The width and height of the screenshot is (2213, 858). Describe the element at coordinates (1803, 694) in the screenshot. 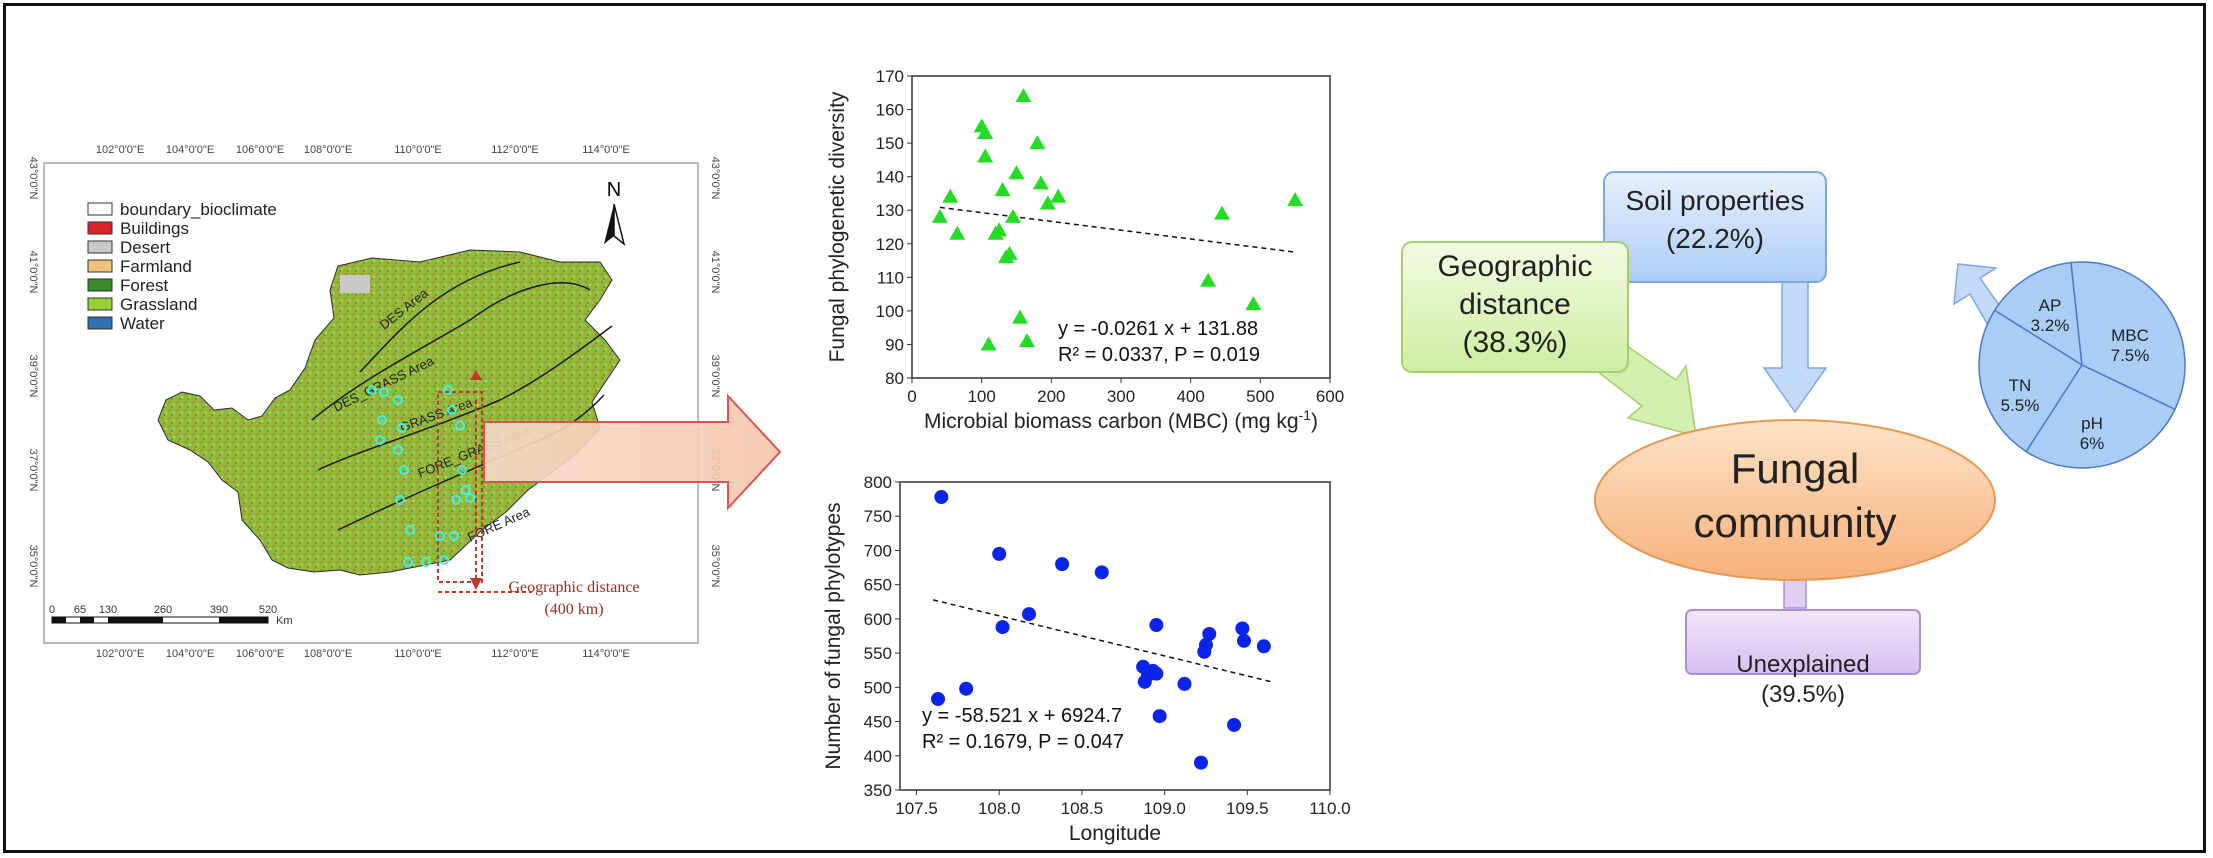

I see `unexplained-value: (39.5%)` at that location.